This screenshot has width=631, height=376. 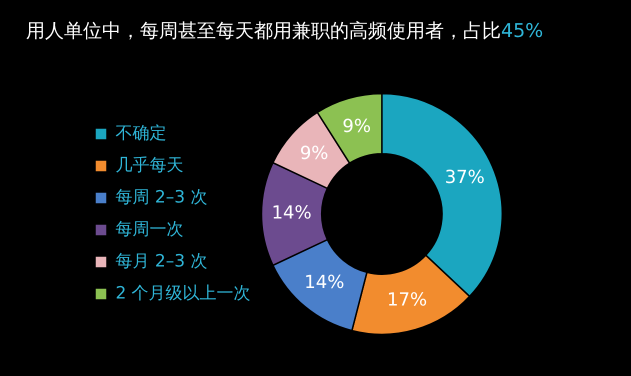 What do you see at coordinates (150, 229) in the screenshot?
I see `legend-label: 每周一次` at bounding box center [150, 229].